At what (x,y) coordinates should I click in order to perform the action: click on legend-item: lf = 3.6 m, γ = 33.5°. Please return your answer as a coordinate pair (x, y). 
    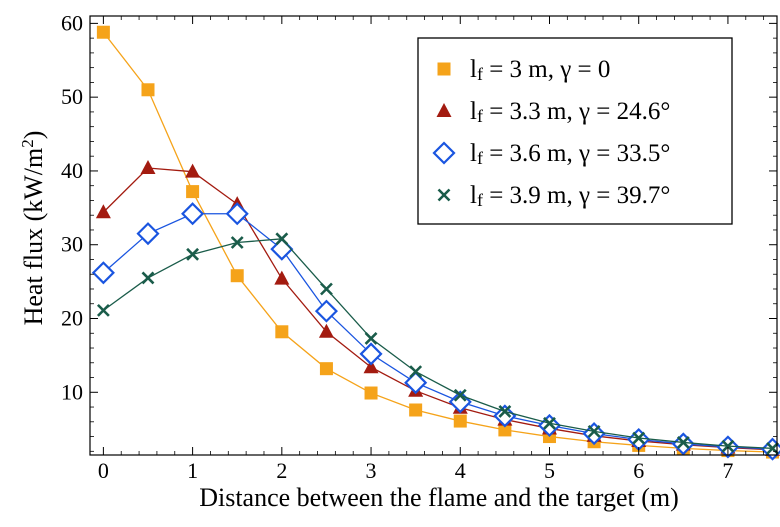
    Looking at the image, I should click on (551, 154).